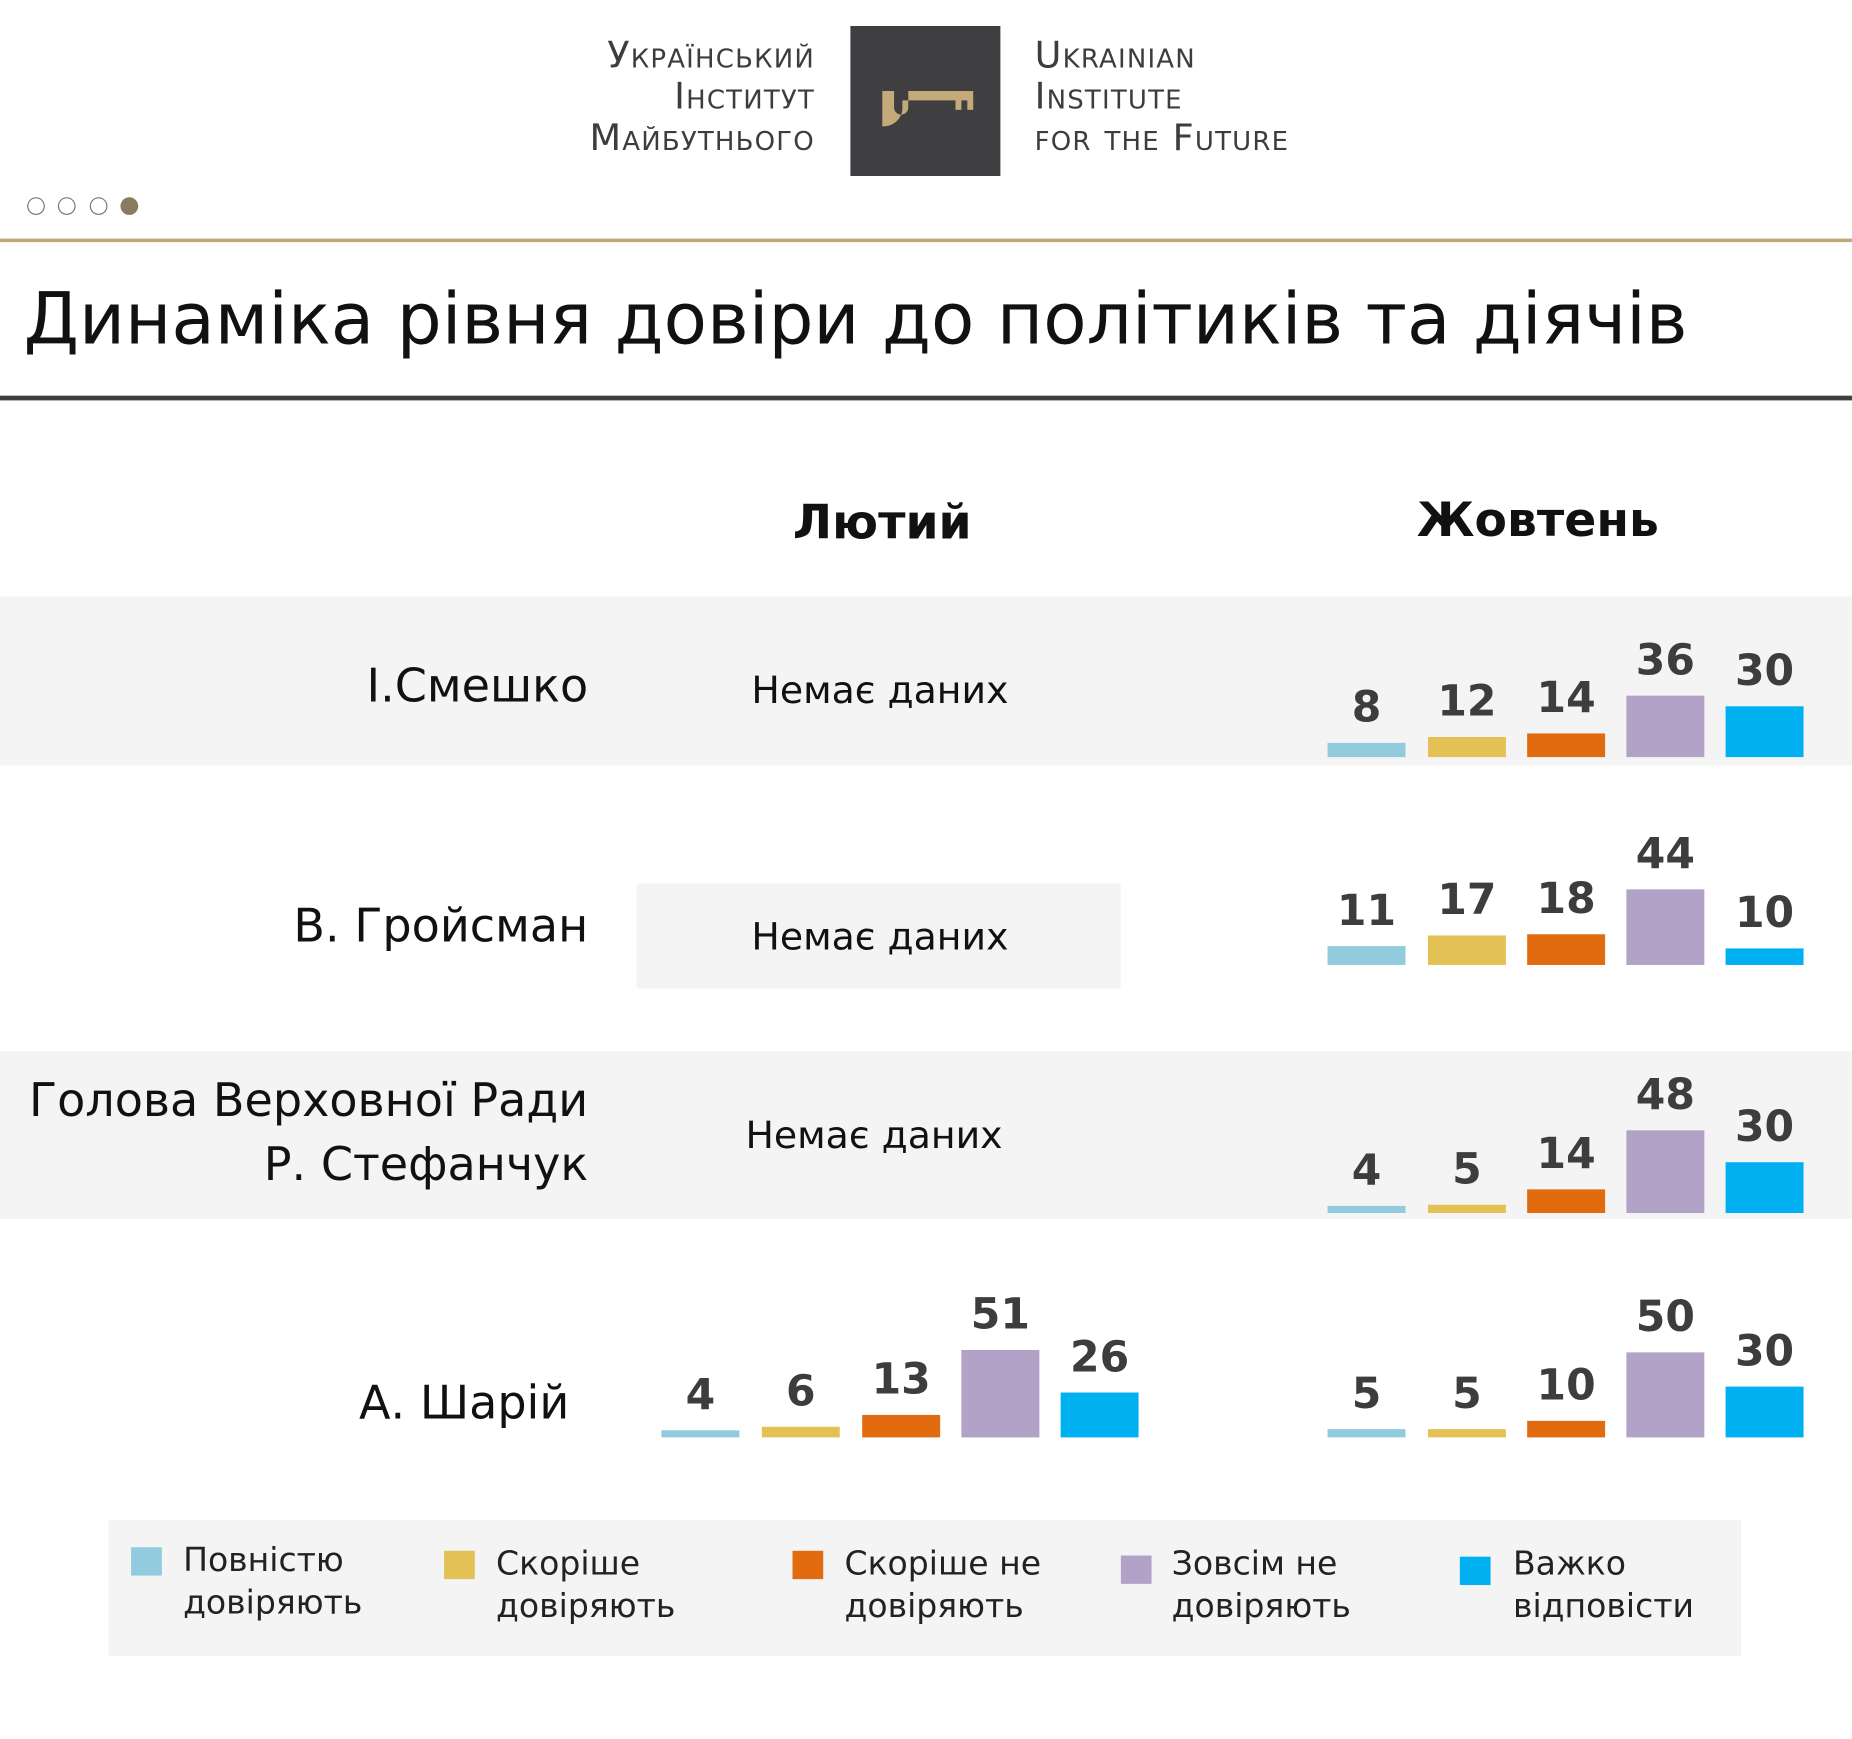 This screenshot has height=1739, width=1852. I want to click on logo-line: Ukrainian, so click(1115, 55).